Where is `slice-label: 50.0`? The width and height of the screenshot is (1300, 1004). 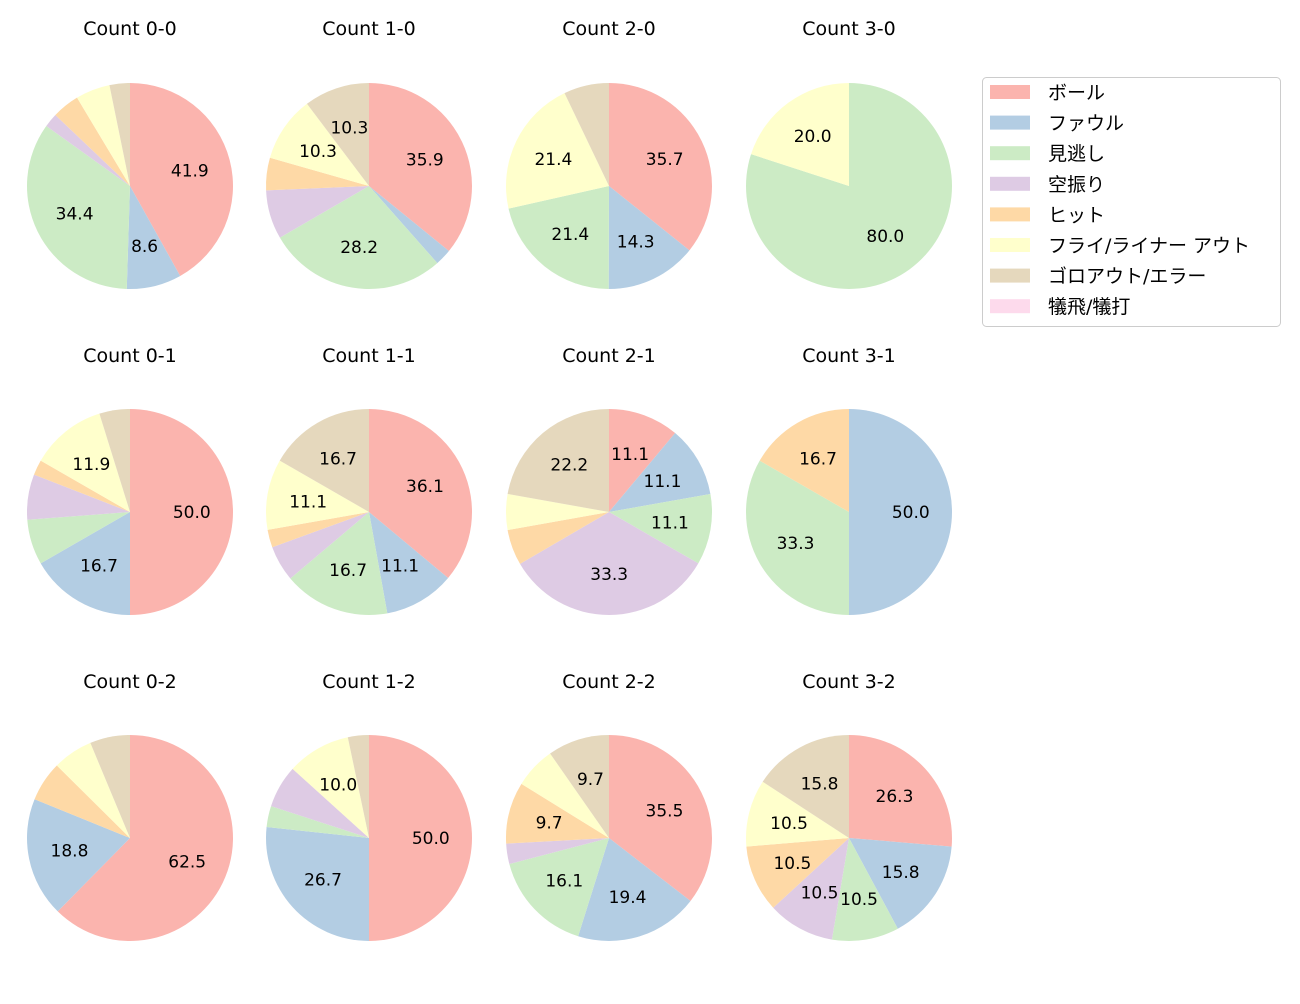 slice-label: 50.0 is located at coordinates (911, 513).